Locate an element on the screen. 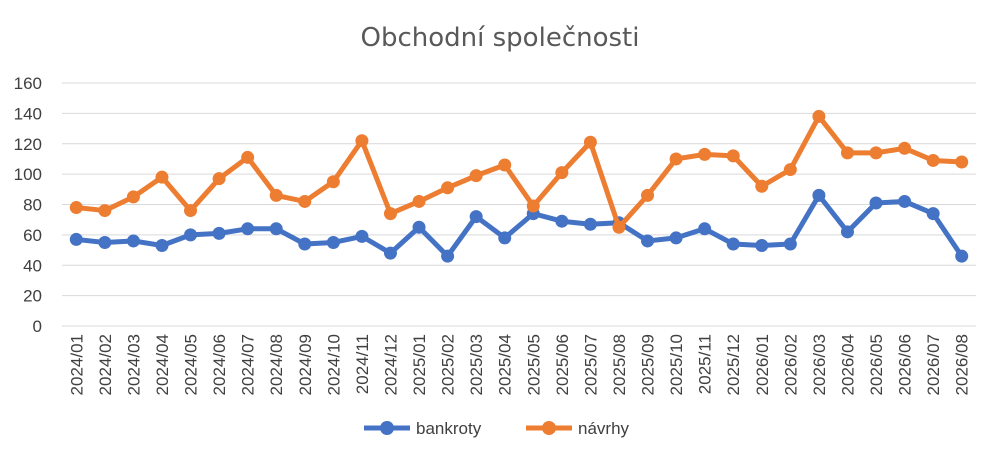  x-tick-label: 2025/03 is located at coordinates (476, 364).